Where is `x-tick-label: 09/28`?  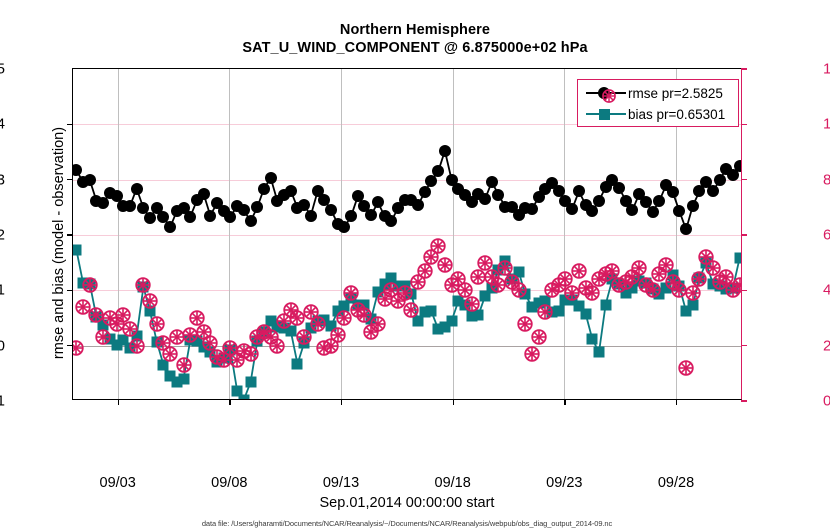
x-tick-label: 09/28 is located at coordinates (676, 483).